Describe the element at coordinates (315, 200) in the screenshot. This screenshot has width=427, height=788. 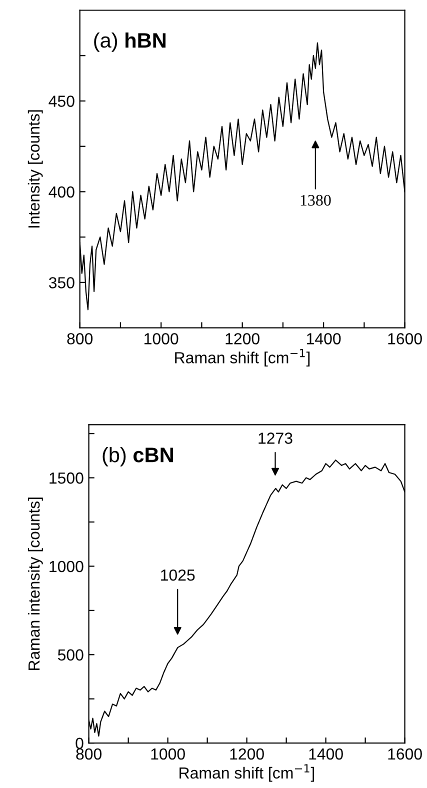
I see `annotation: 1380` at that location.